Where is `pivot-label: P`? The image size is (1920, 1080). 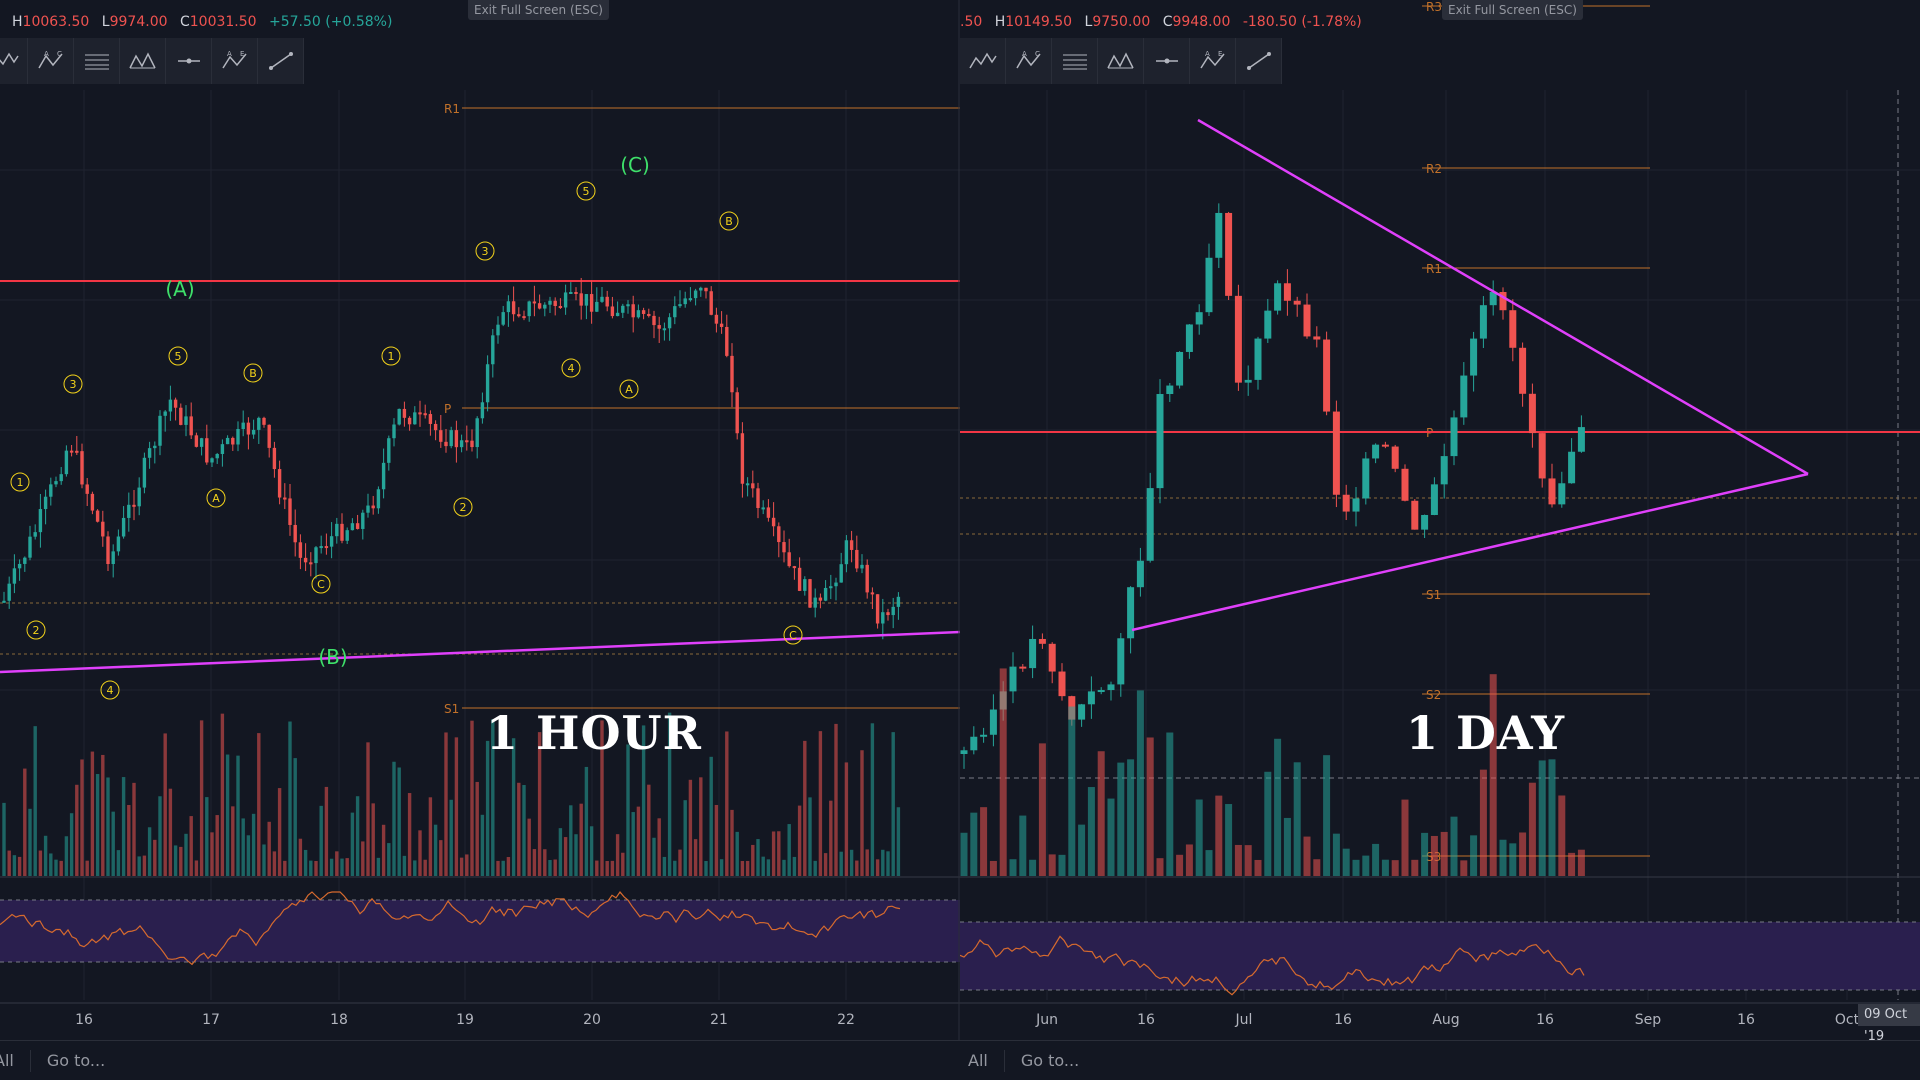 pivot-label: P is located at coordinates (447, 409).